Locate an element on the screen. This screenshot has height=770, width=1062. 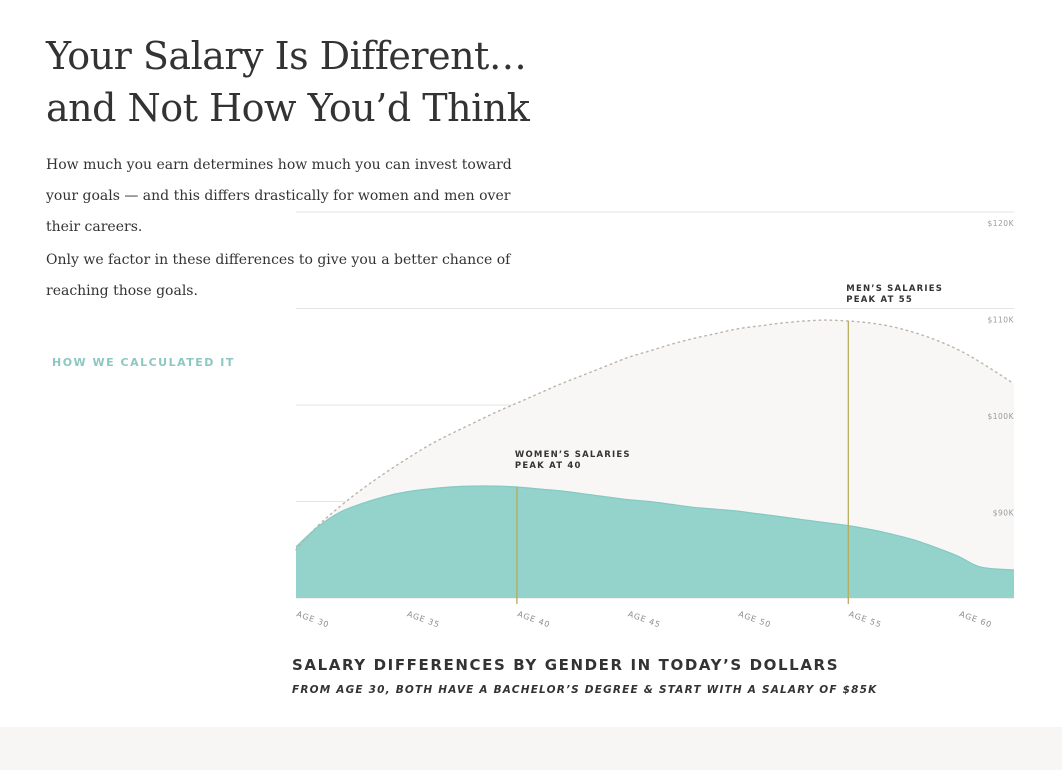
x-tick-label: AGE 35 is located at coordinates (423, 619).